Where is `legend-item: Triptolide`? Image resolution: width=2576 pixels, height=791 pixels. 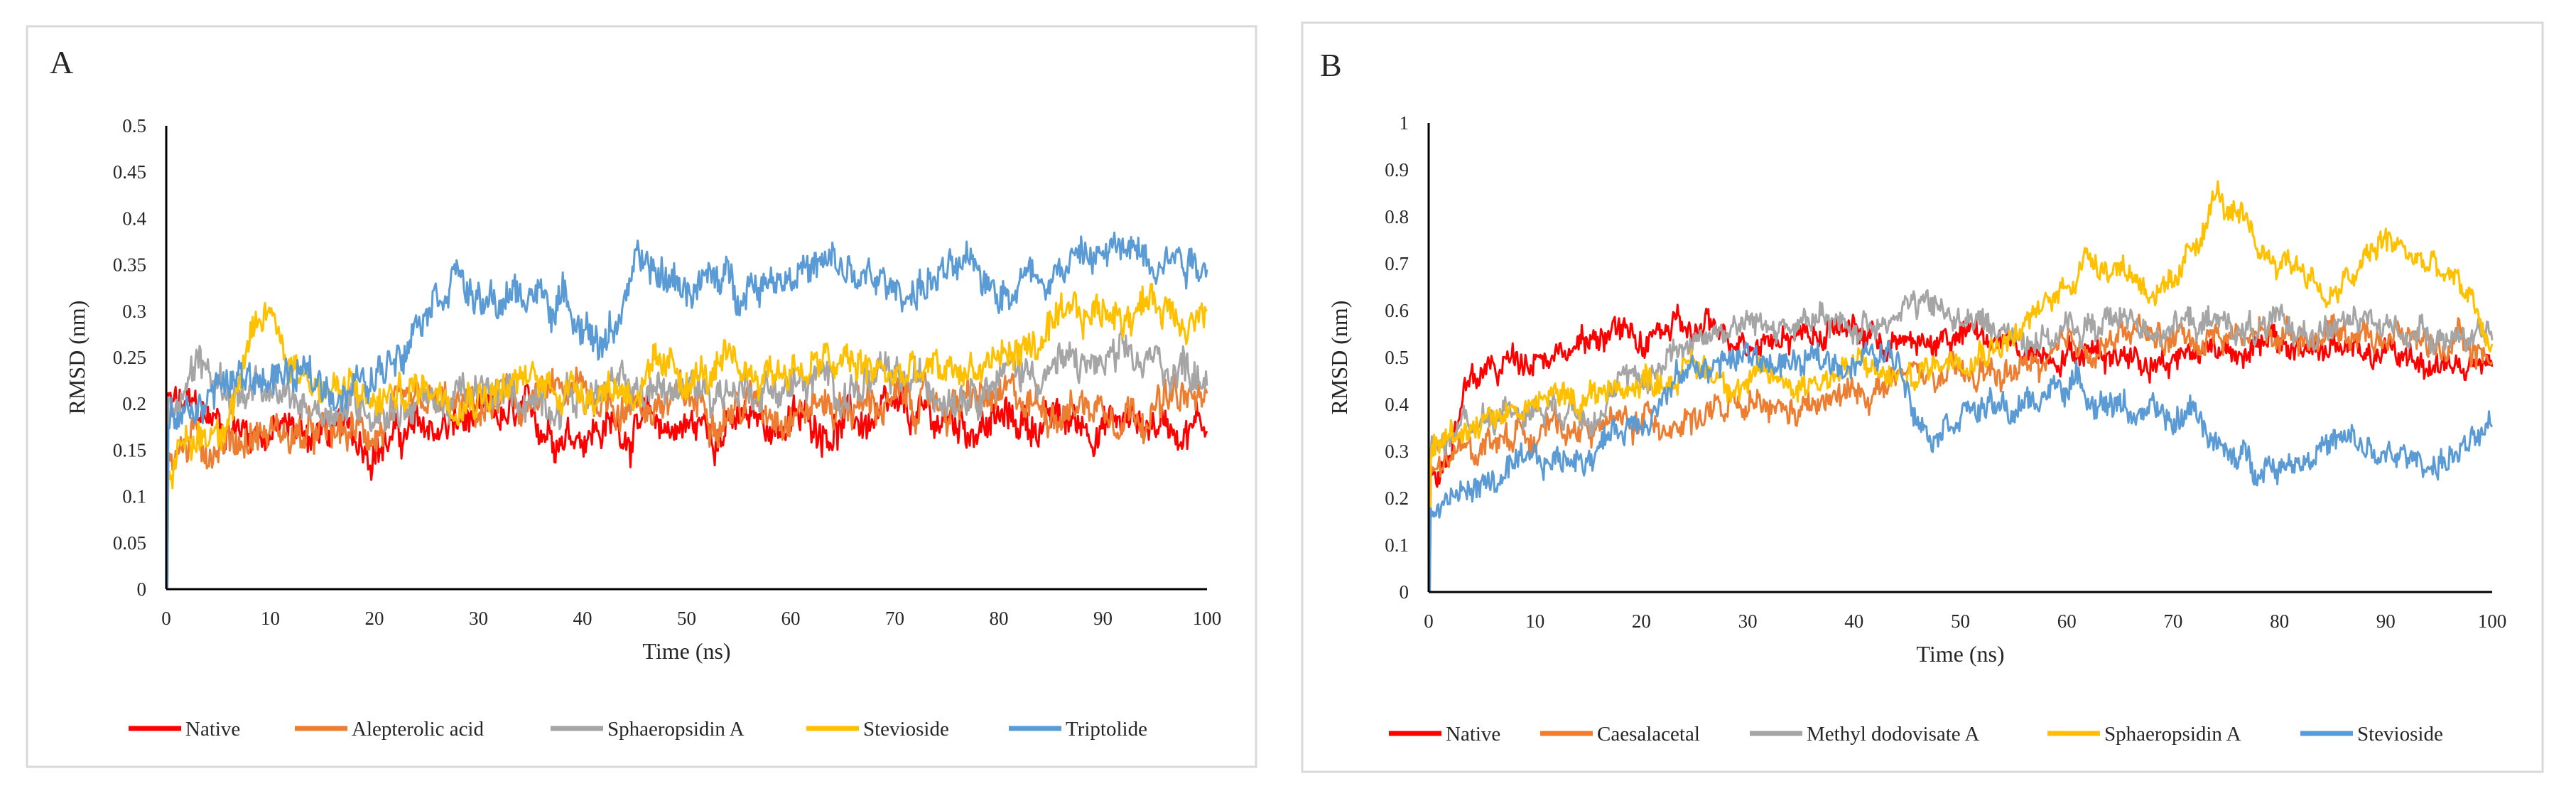
legend-item: Triptolide is located at coordinates (1078, 729).